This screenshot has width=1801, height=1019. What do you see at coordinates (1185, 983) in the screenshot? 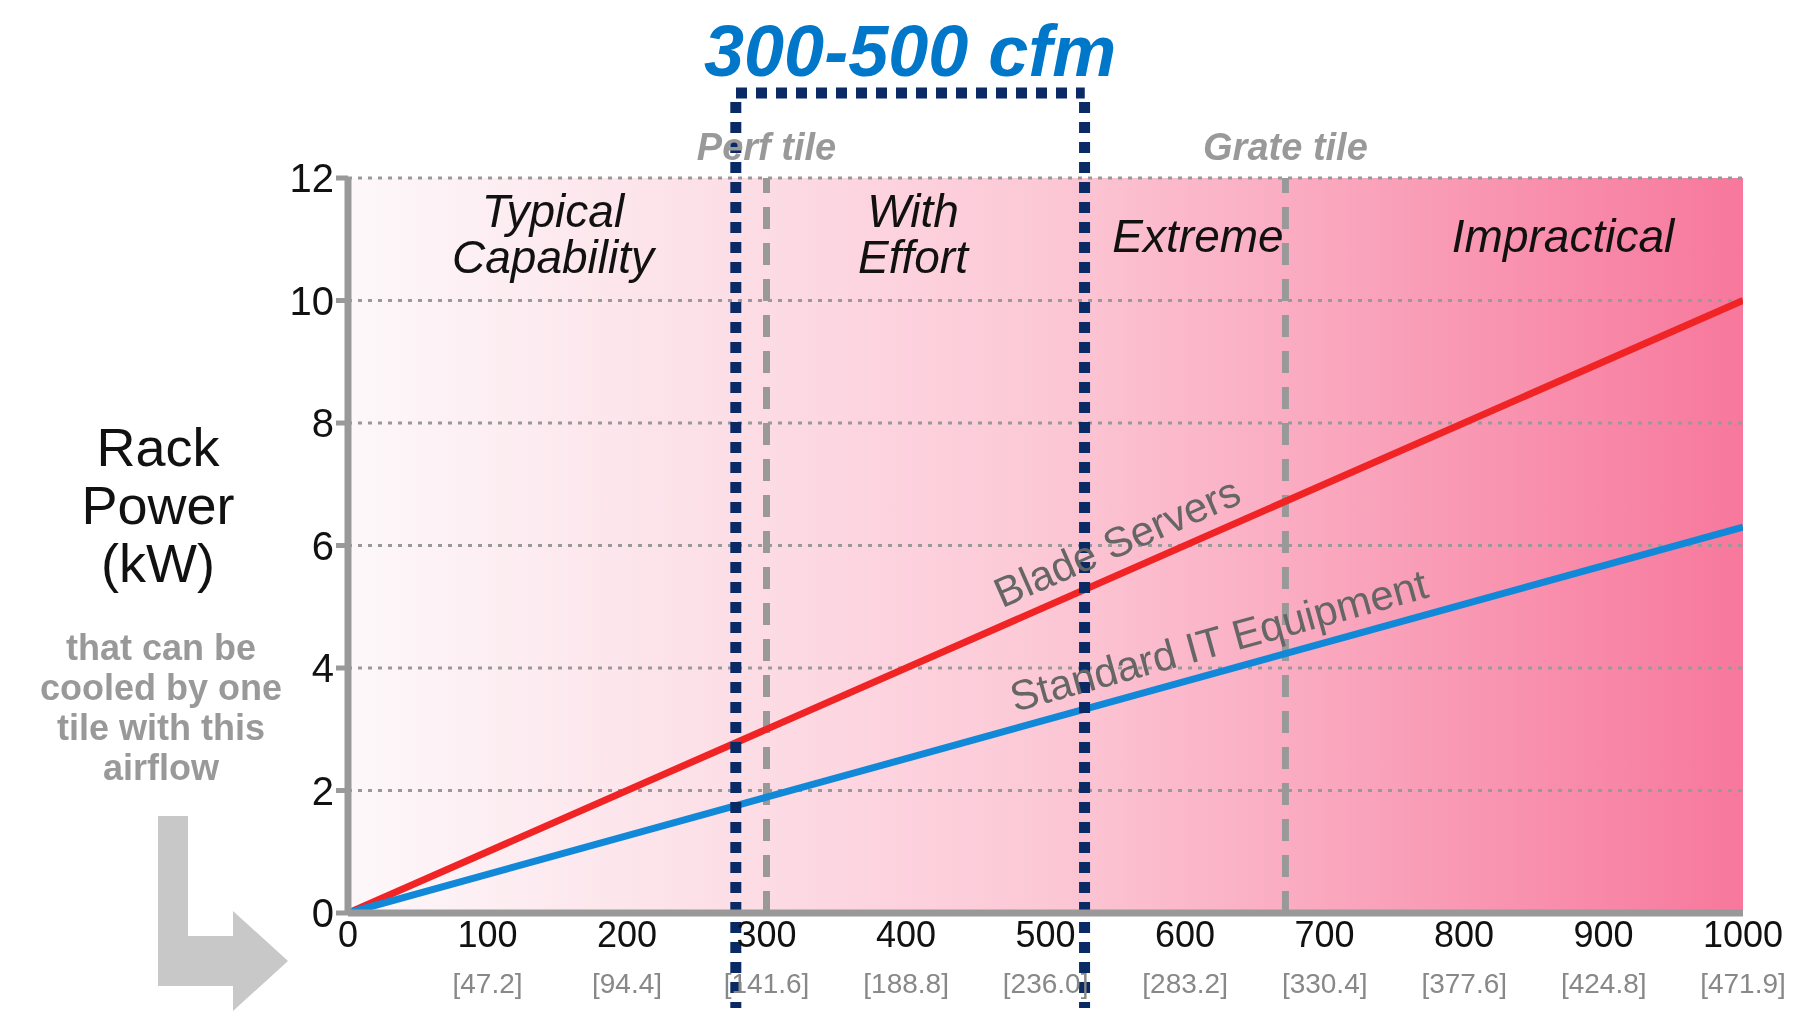
I see `x2-tick-label: [283.2]` at bounding box center [1185, 983].